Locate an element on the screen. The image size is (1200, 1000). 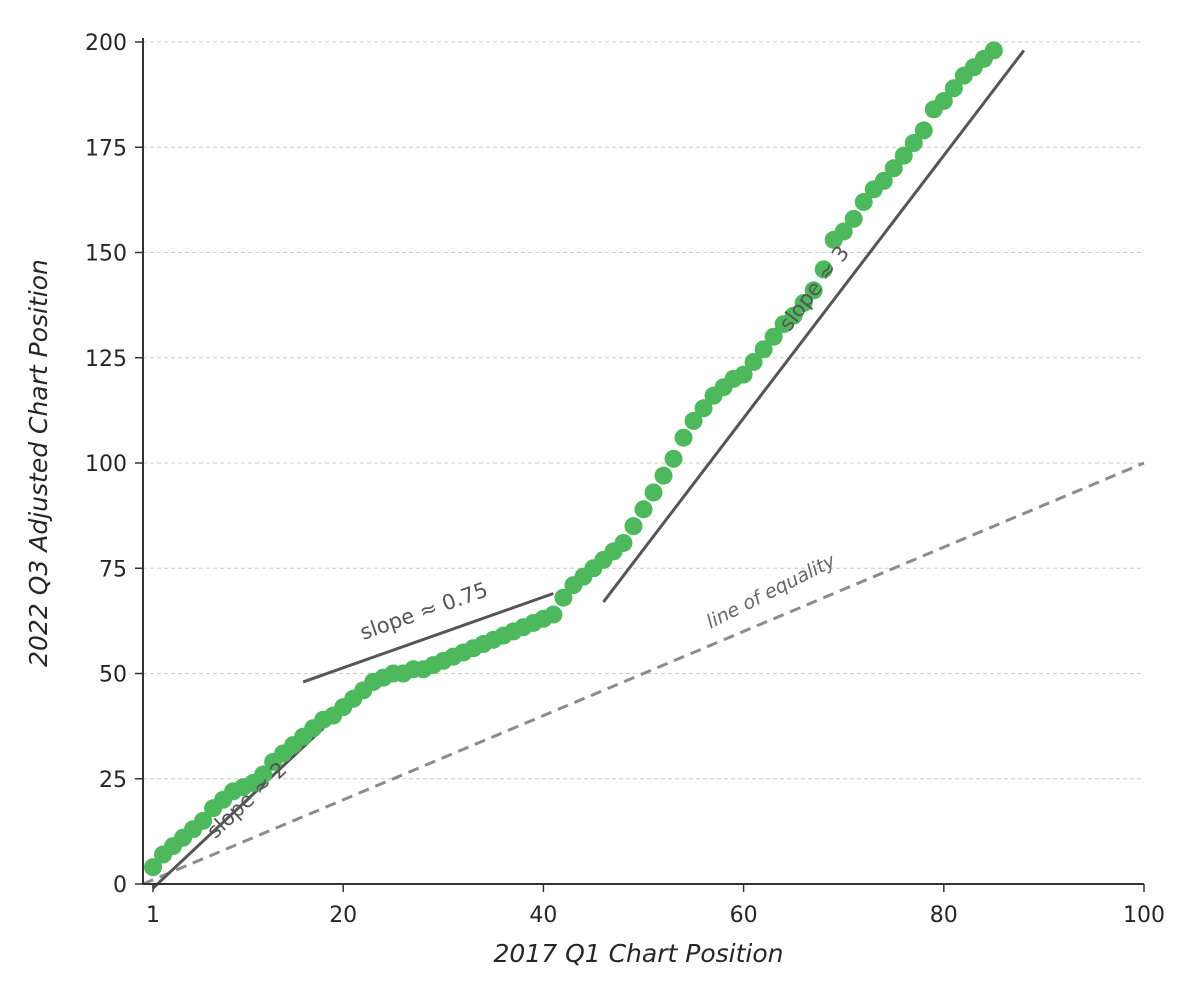
x-tick-label: 100 is located at coordinates (1144, 915).